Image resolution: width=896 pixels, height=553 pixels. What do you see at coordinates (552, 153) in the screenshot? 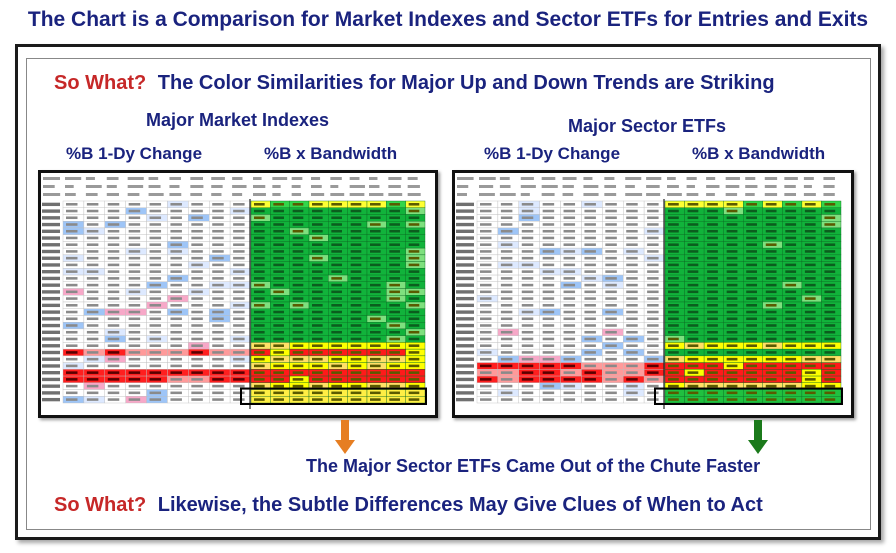
I see `right-col1-label: %B 1-Dy Change` at bounding box center [552, 153].